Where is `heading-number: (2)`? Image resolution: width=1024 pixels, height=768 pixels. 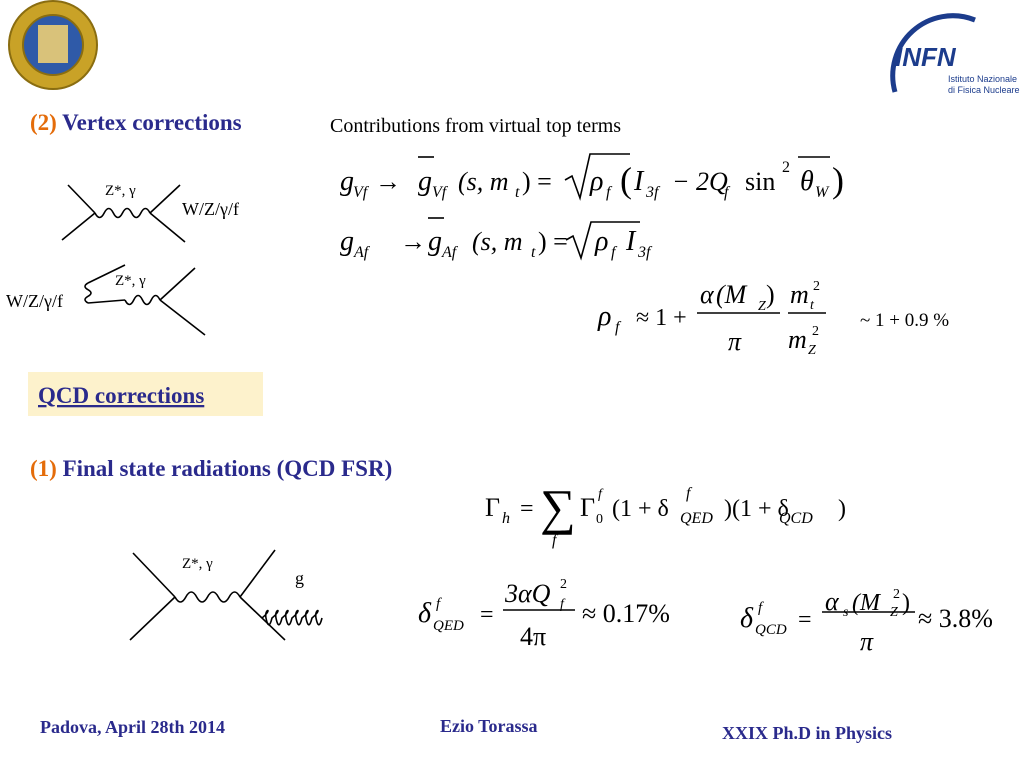
heading-number: (2) is located at coordinates (43, 122).